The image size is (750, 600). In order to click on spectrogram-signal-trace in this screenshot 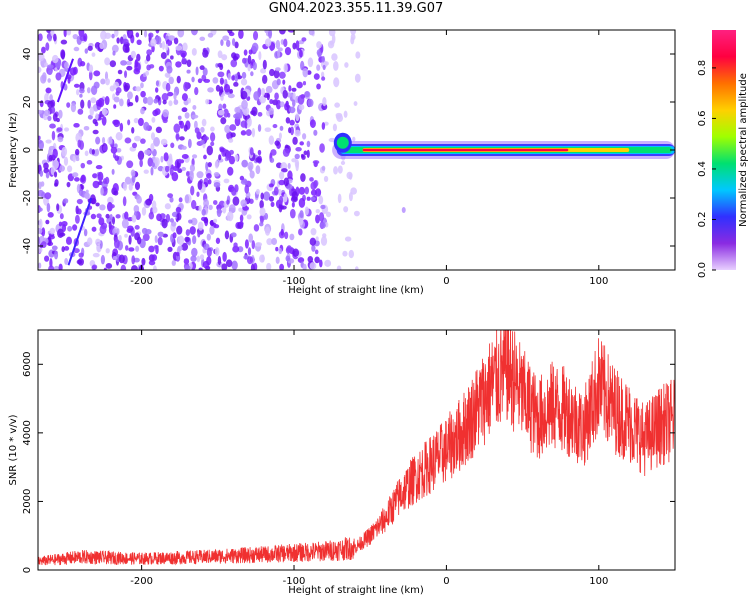, I will do `click(503, 172)`.